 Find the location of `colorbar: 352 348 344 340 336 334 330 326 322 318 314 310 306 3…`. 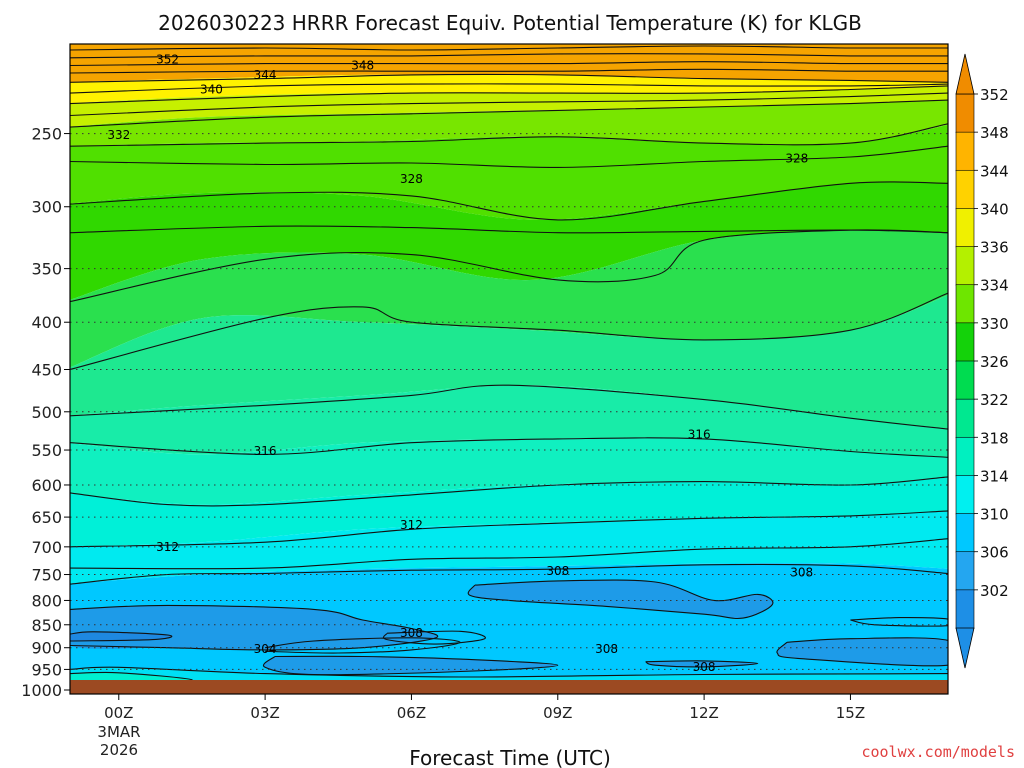

colorbar: 352 348 344 340 336 334 330 326 322 318 314 310 306 3… is located at coordinates (982, 361).